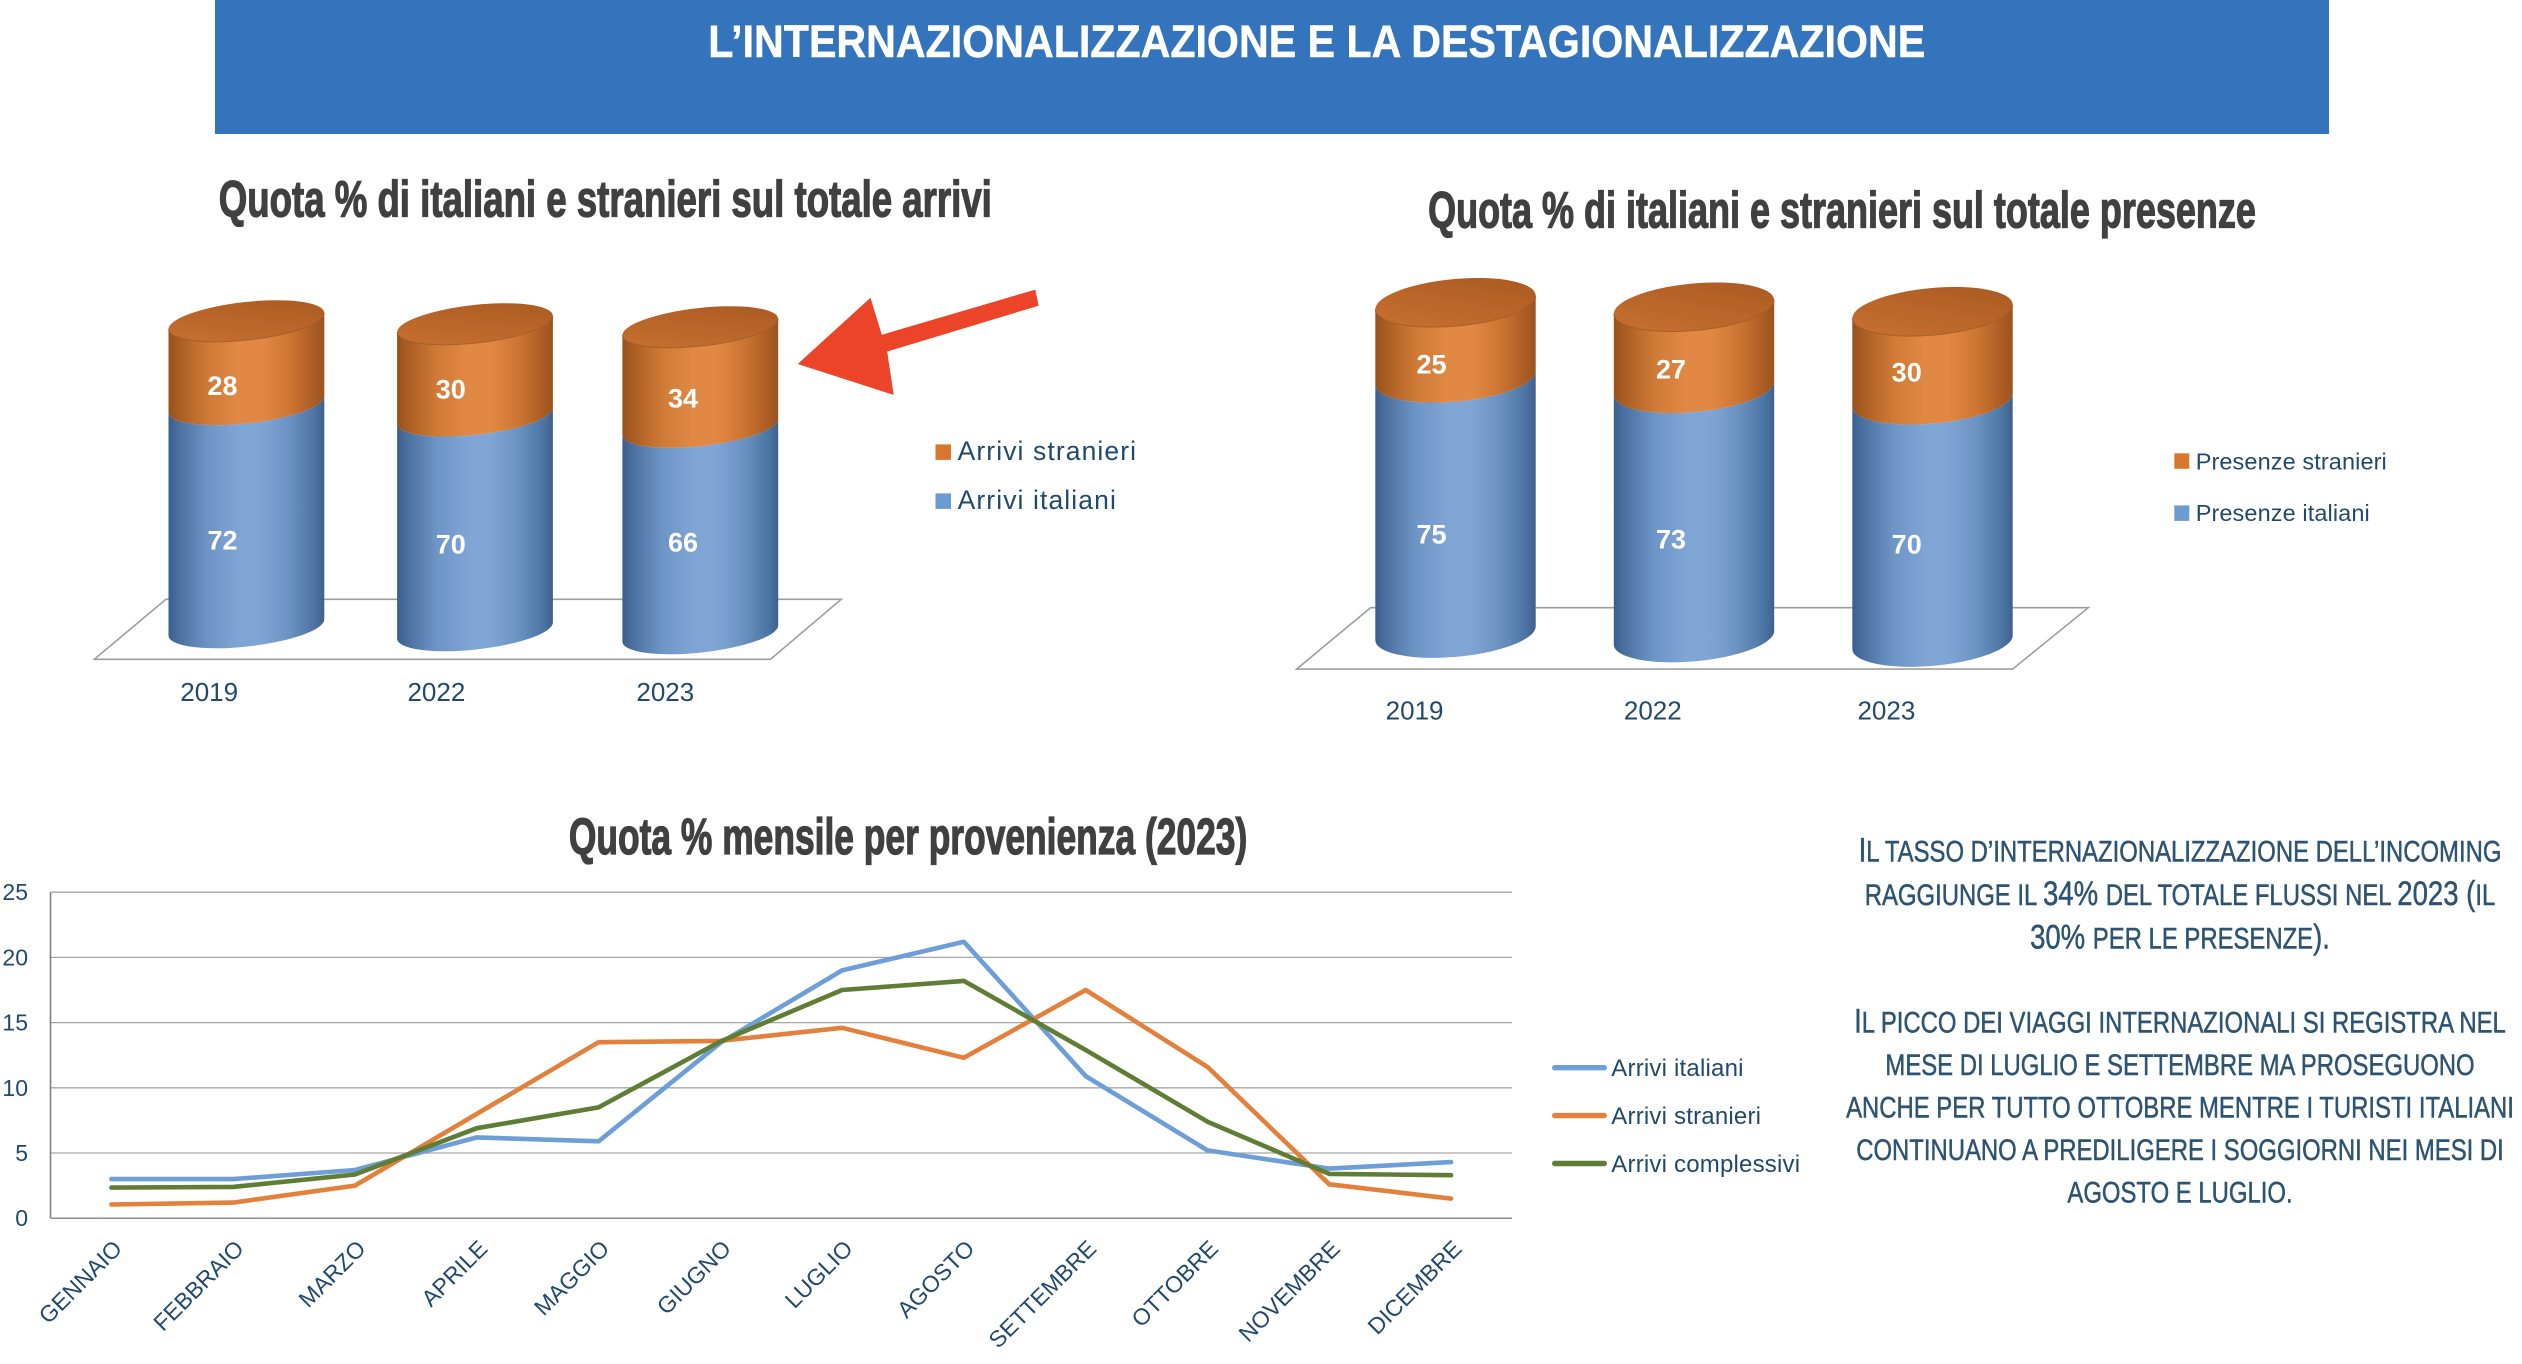  What do you see at coordinates (198, 1285) in the screenshot?
I see `svg-text: FEBBRAIO` at bounding box center [198, 1285].